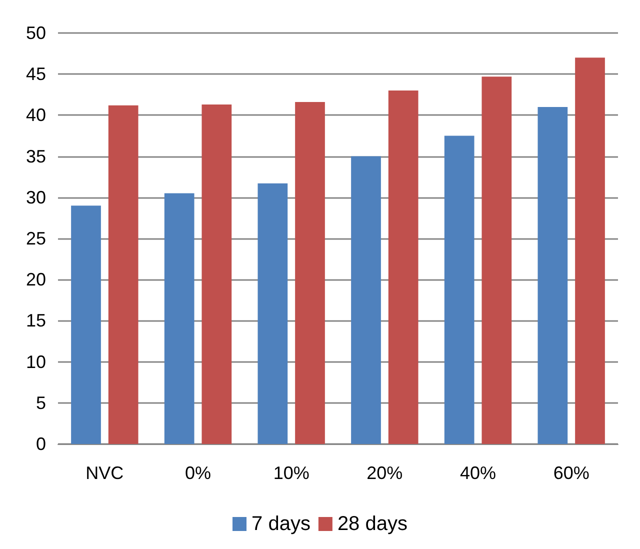  What do you see at coordinates (36, 320) in the screenshot?
I see `y-tick-label: 15` at bounding box center [36, 320].